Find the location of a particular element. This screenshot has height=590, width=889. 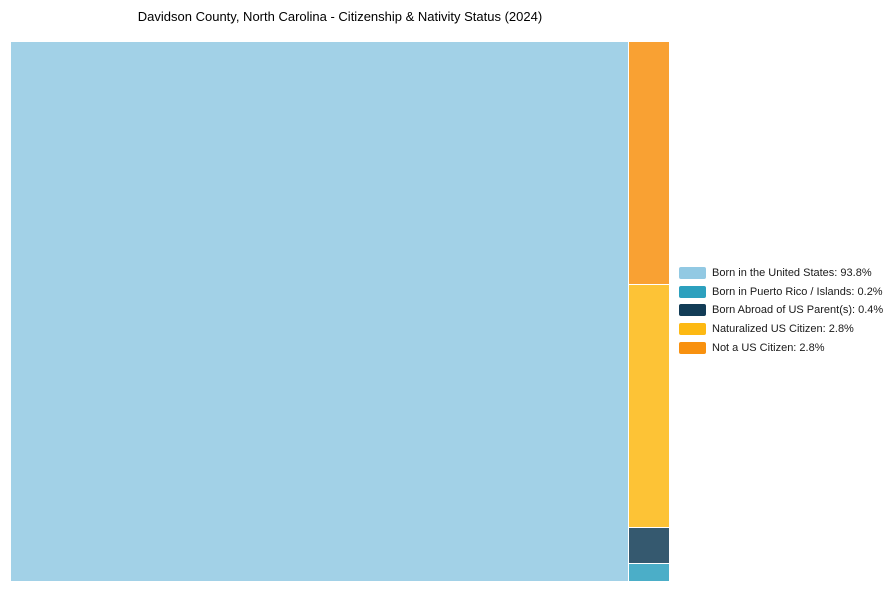

tile-not-a-us-citizen is located at coordinates (649, 163).